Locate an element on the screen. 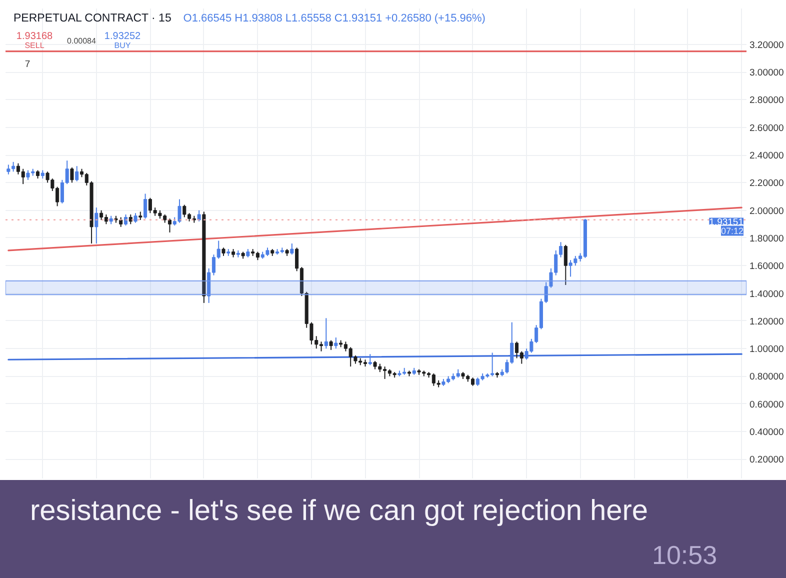  annotation: 7 is located at coordinates (27, 64).